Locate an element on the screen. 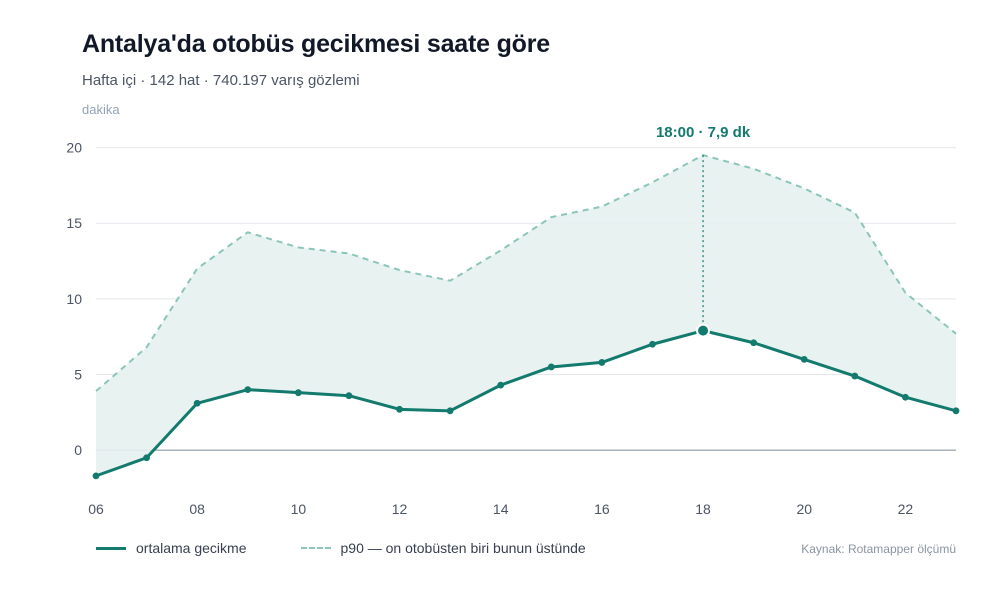  legend-swatch-solid is located at coordinates (111, 548).